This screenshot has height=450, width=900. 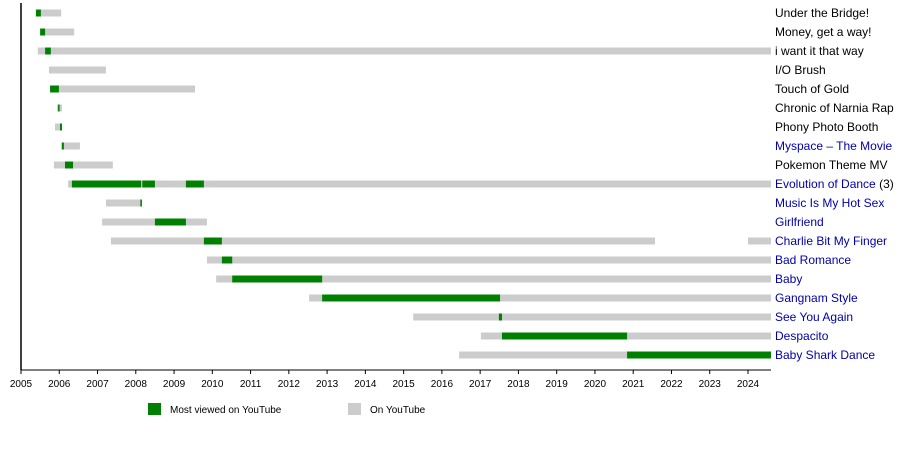 What do you see at coordinates (557, 384) in the screenshot?
I see `x-tick-label: 2019` at bounding box center [557, 384].